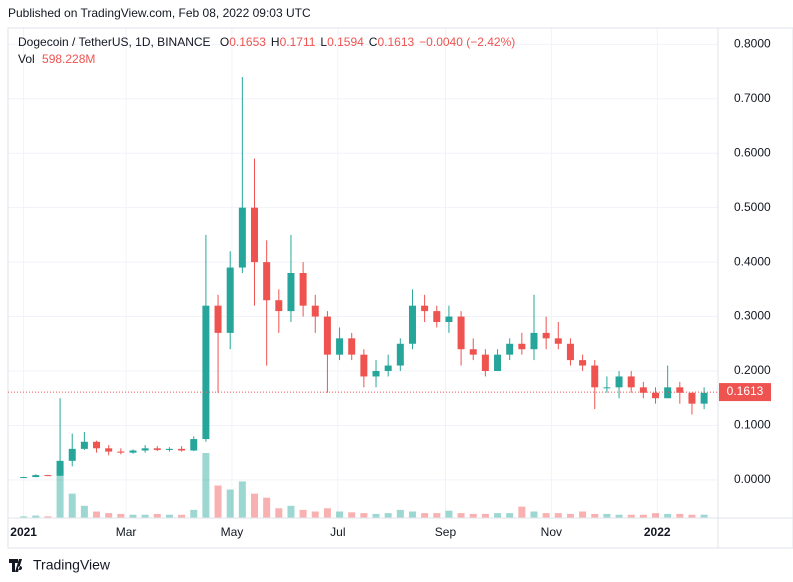 Image resolution: width=793 pixels, height=582 pixels. Describe the element at coordinates (126, 532) in the screenshot. I see `x-tick-label: Mar` at that location.